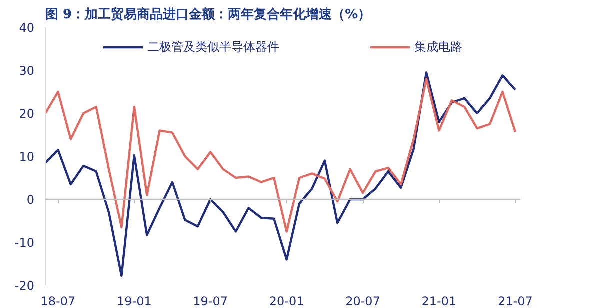 This screenshot has height=308, width=600. Describe the element at coordinates (214, 47) in the screenshot. I see `legend-label: 二极管及类似半导体器件` at that location.